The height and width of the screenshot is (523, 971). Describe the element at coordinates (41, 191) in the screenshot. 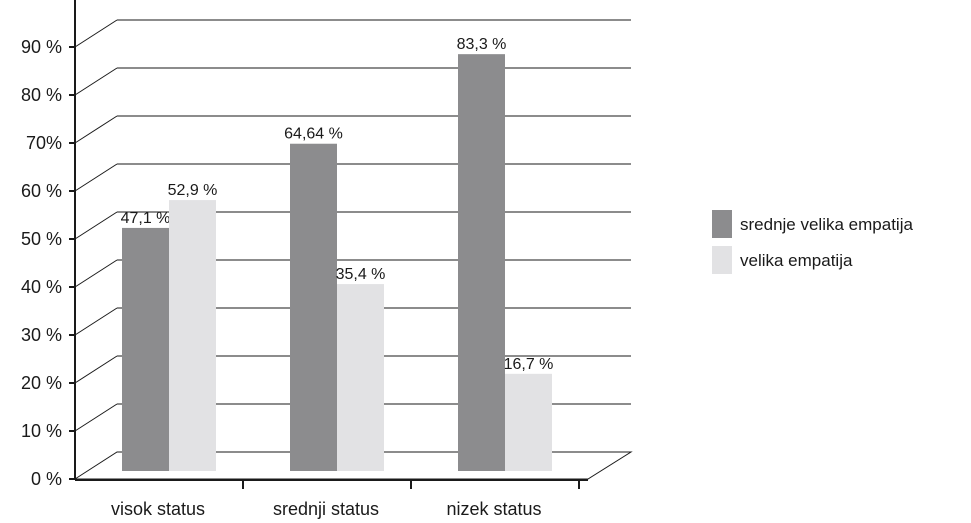

I see `y-tick-label: 60 %` at that location.